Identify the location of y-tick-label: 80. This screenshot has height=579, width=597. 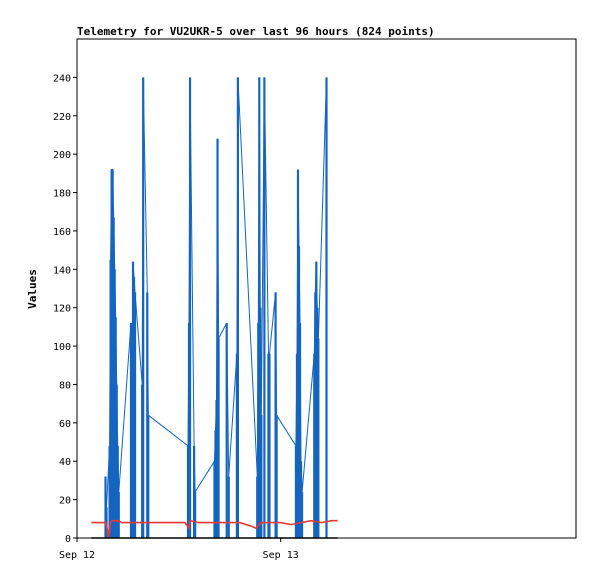
(65, 385).